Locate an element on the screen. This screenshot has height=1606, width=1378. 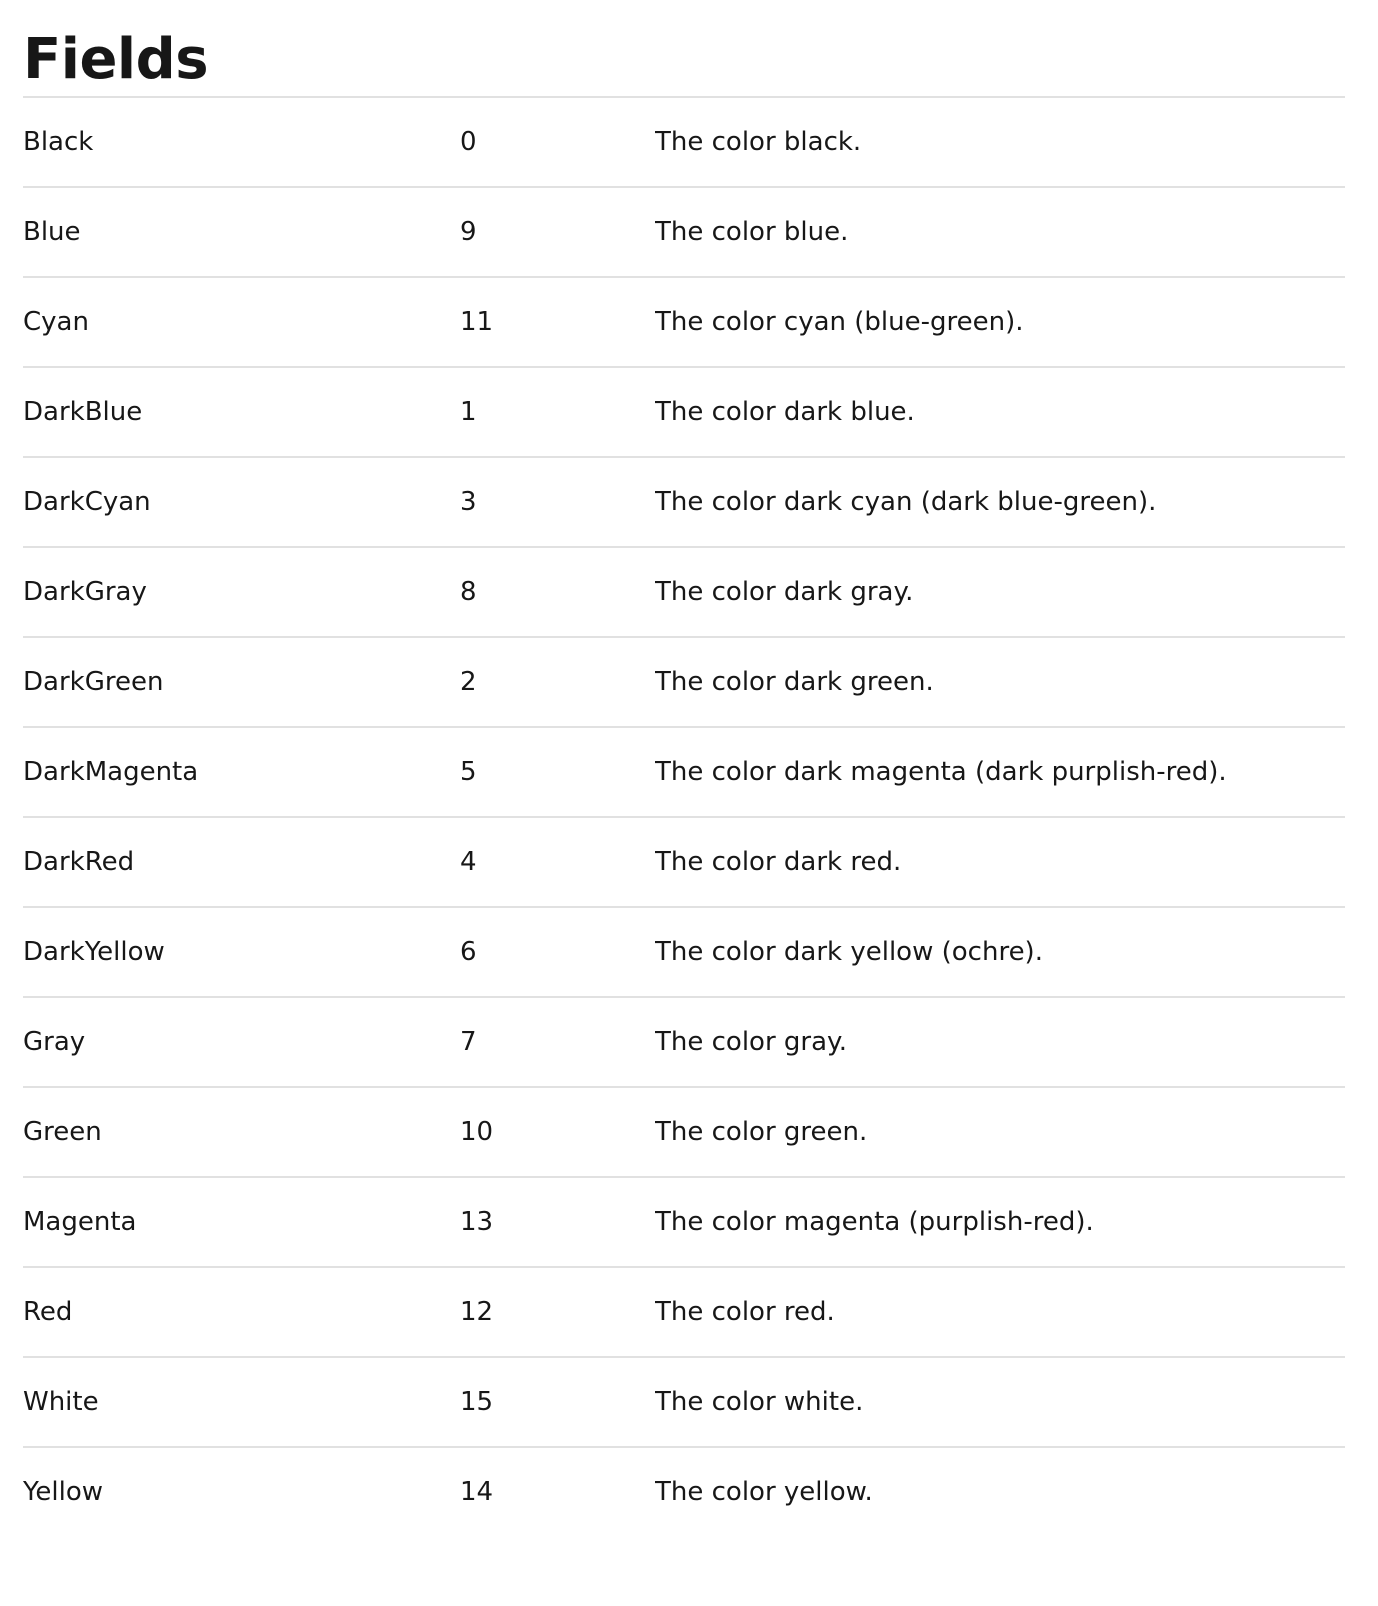
field-value: 10 is located at coordinates (557, 1132).